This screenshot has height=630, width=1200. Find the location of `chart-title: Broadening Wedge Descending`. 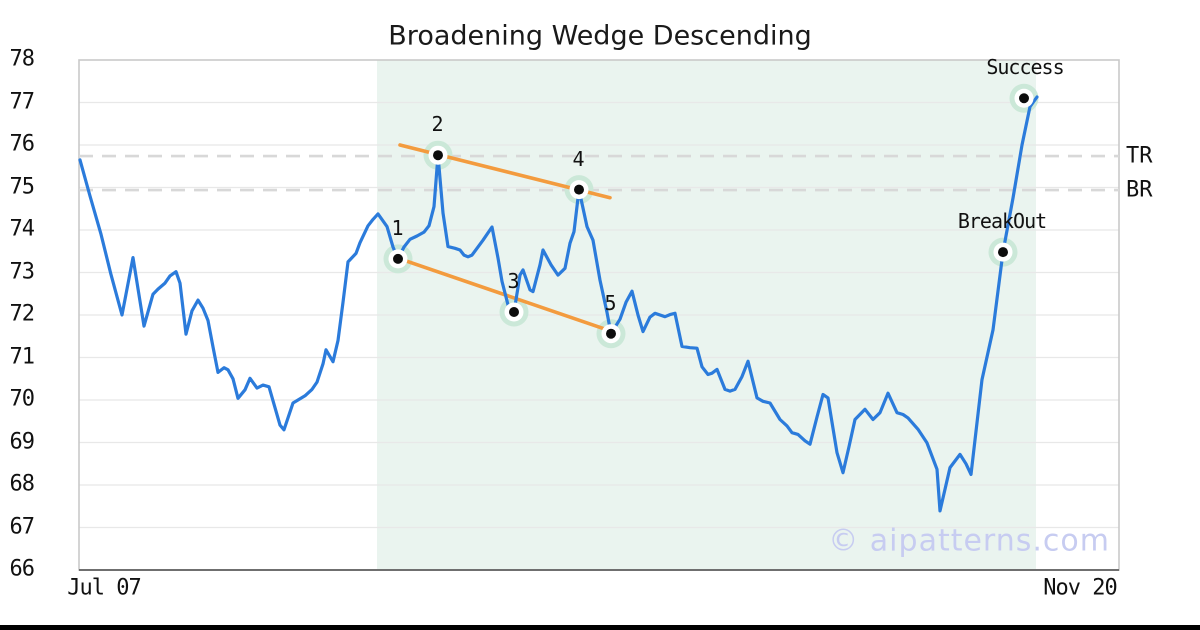

chart-title: Broadening Wedge Descending is located at coordinates (600, 36).